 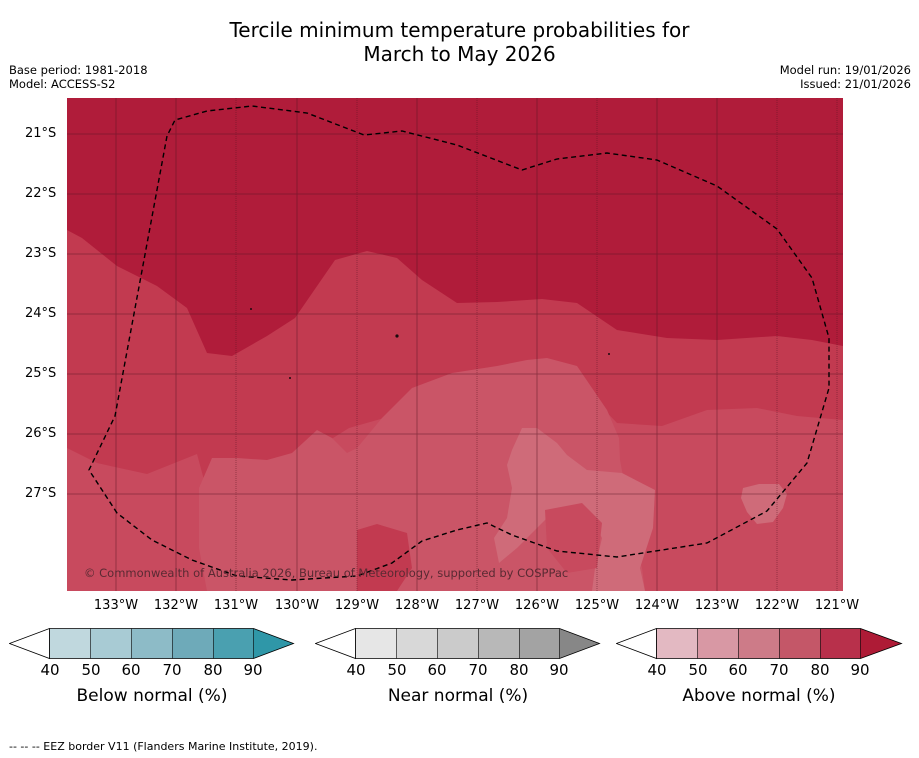 I want to click on cbar-below-tick-2: 60, so click(x=131, y=670).